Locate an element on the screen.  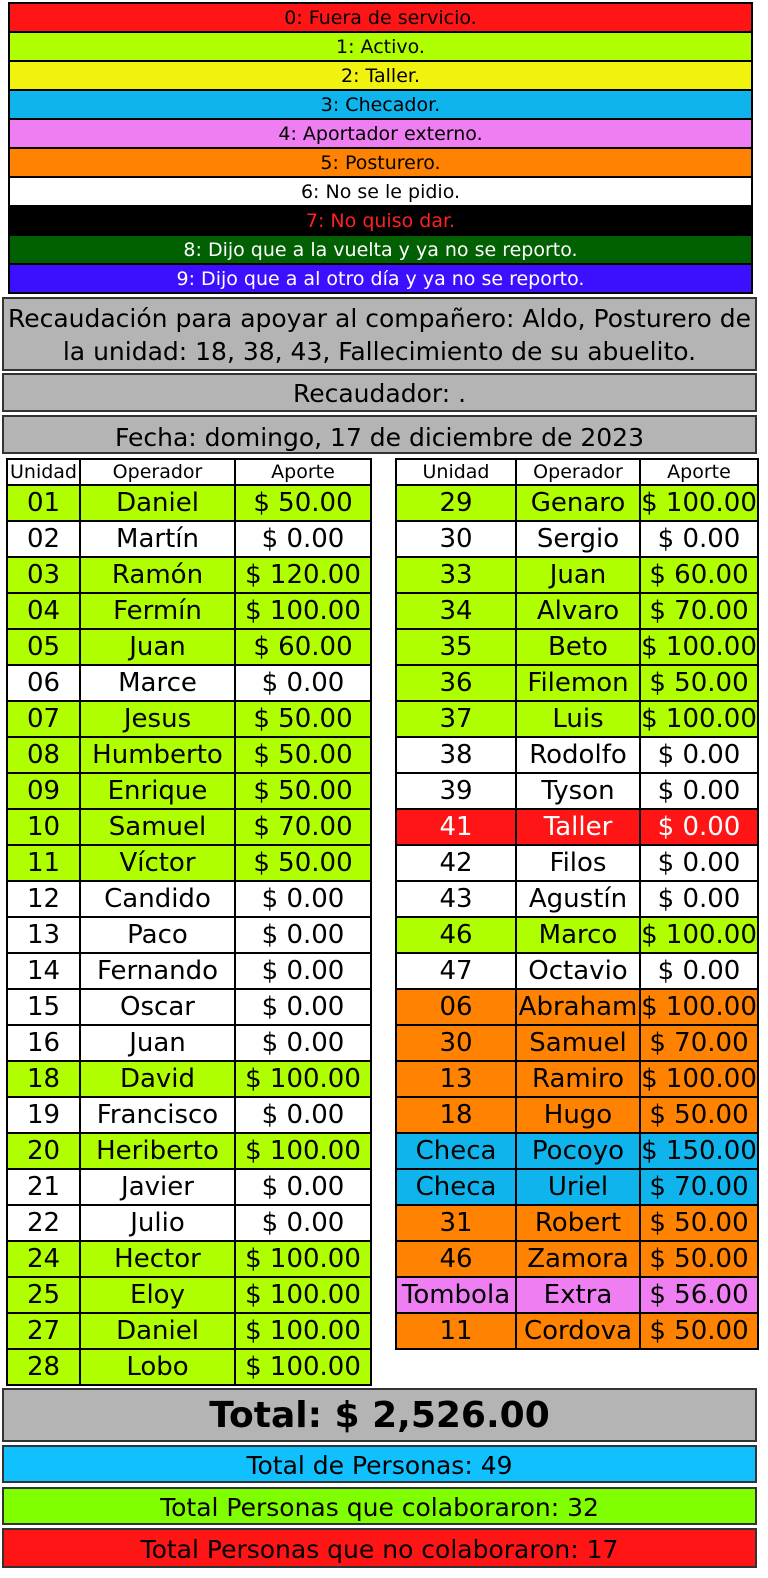
cell-unidad: 12 is located at coordinates (43, 899).